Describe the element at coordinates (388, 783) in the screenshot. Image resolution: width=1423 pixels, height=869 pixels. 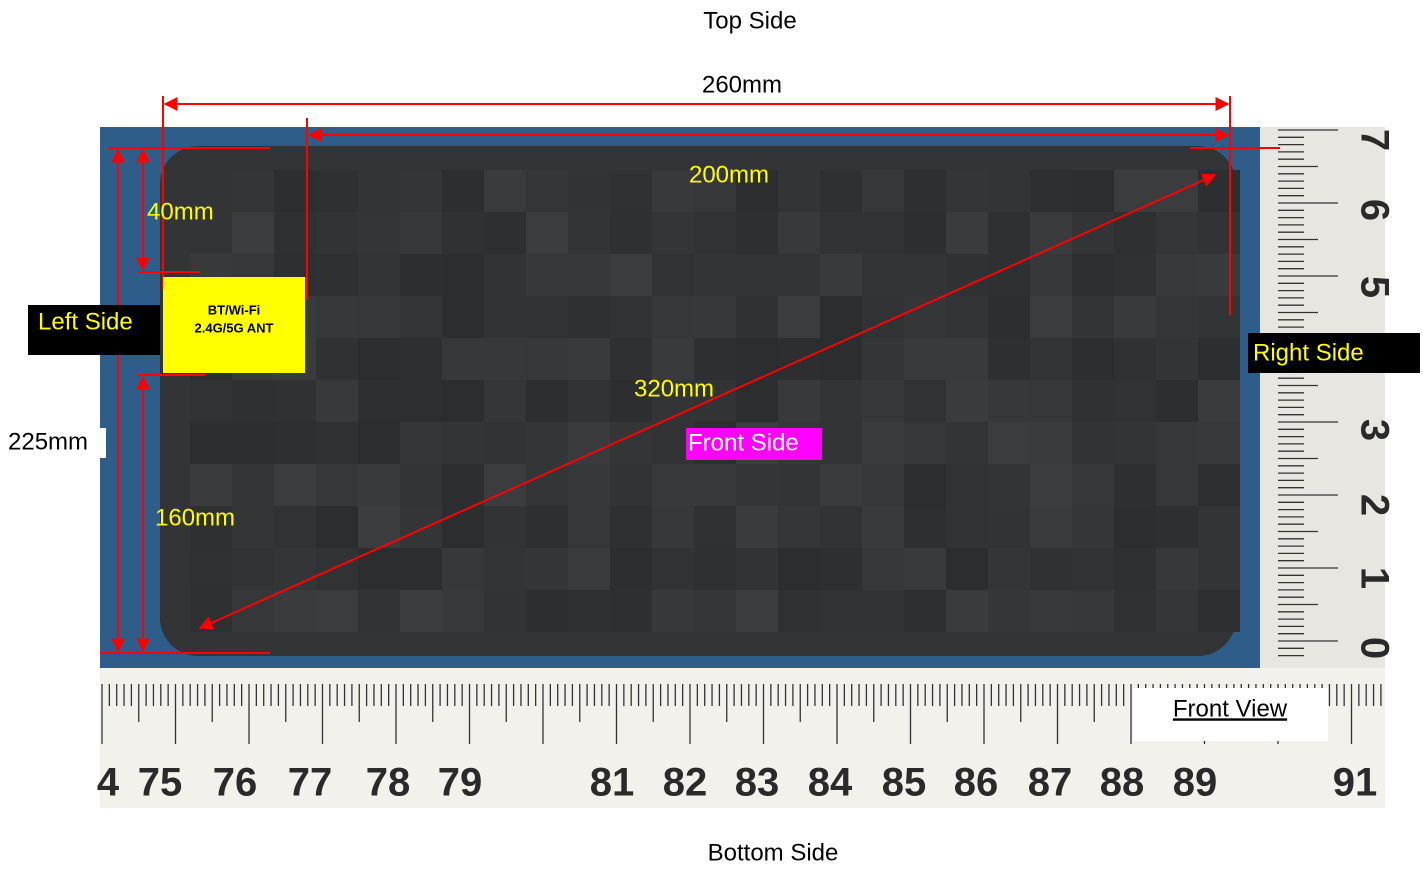
I see `ruler-number: 78` at that location.